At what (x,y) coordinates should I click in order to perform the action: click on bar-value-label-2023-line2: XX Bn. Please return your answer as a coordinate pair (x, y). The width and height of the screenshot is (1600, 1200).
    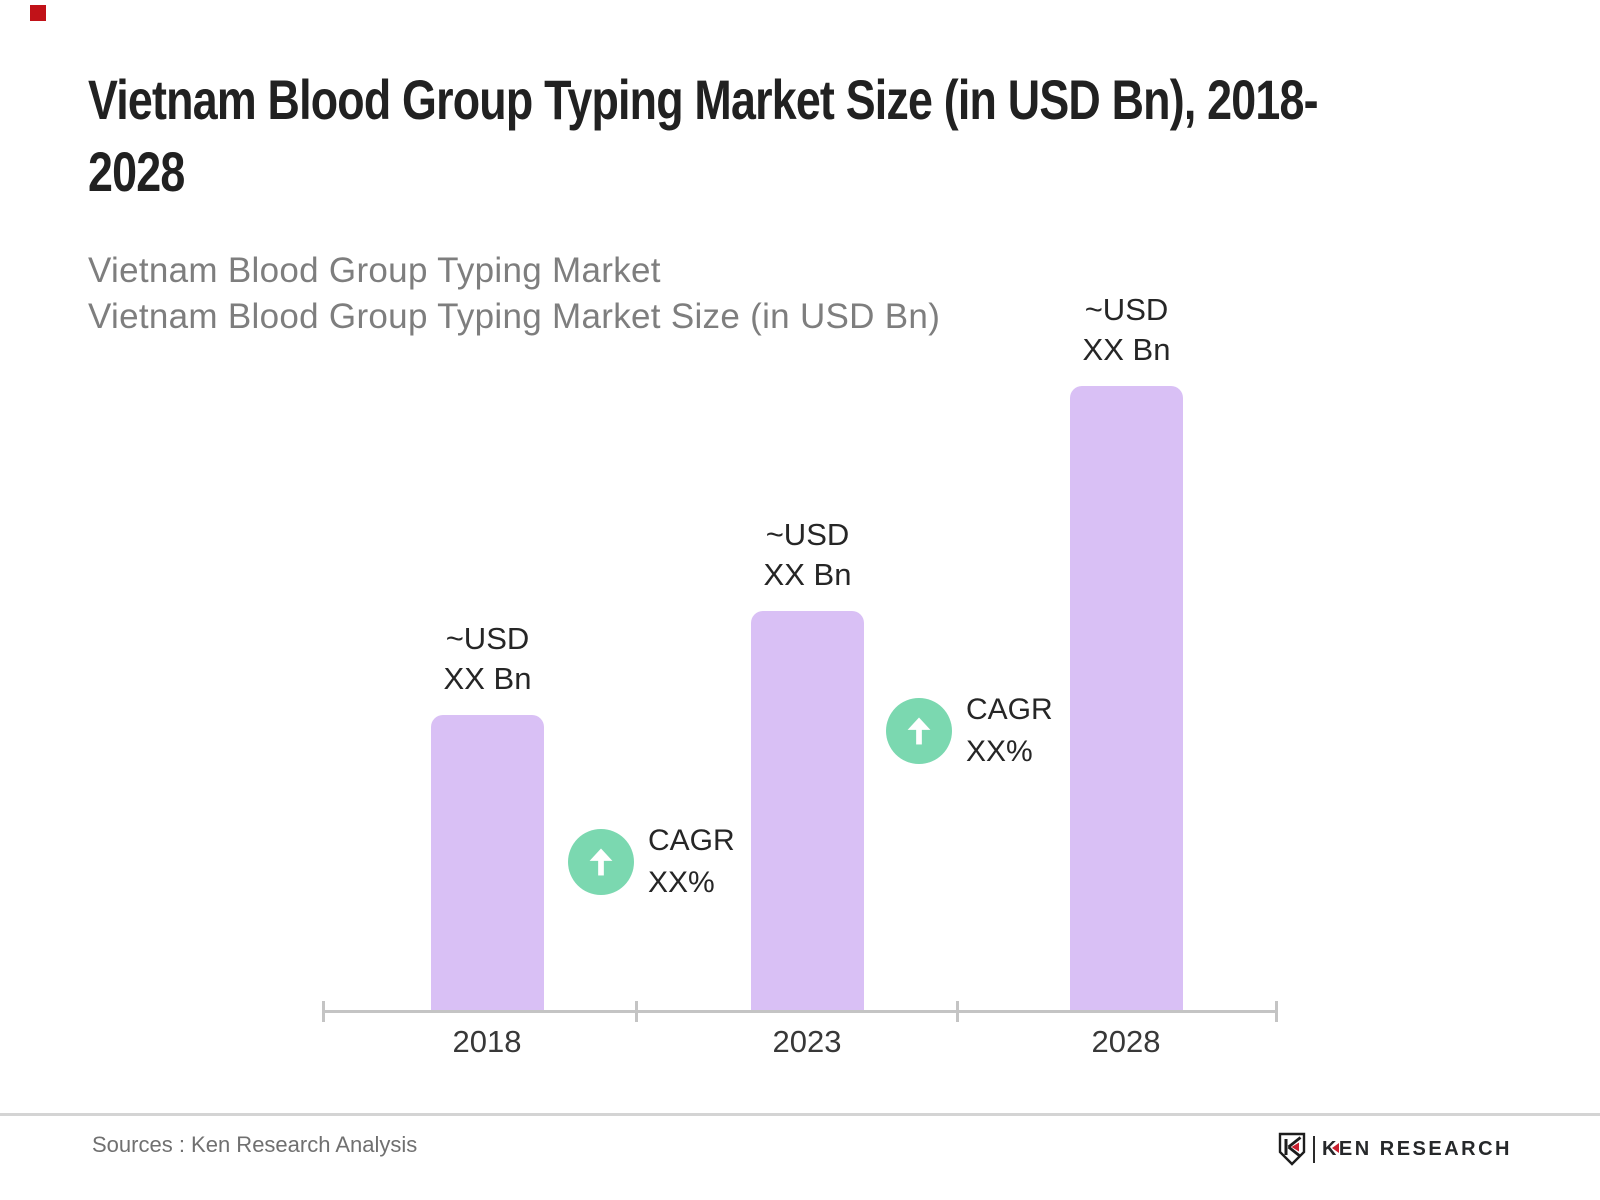
    Looking at the image, I should click on (807, 574).